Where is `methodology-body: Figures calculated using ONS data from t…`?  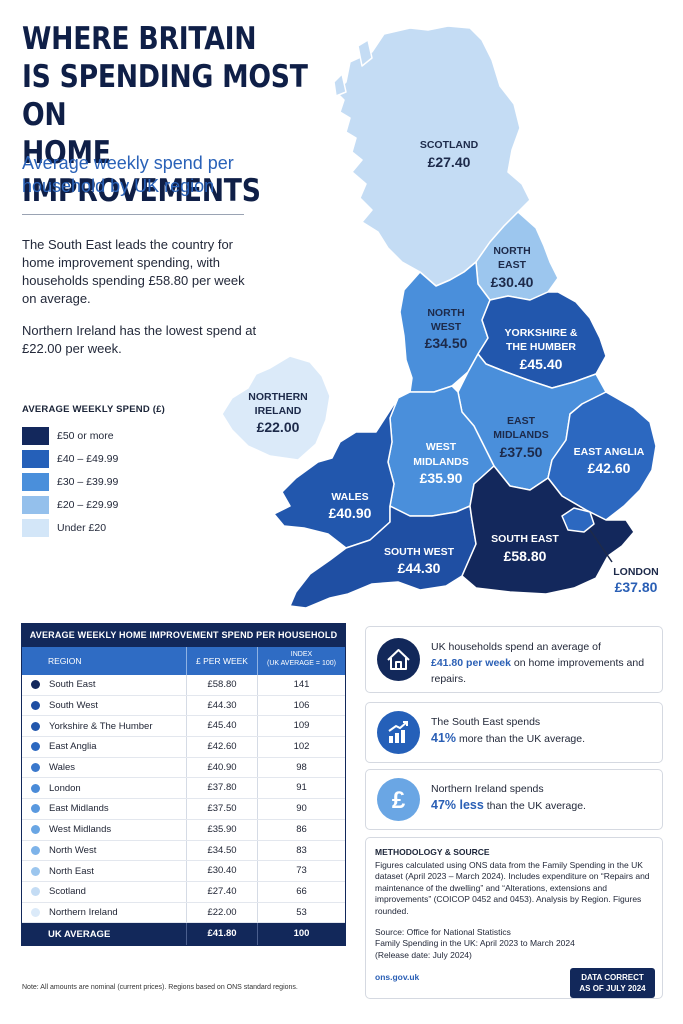 methodology-body: Figures calculated using ONS data from t… is located at coordinates (512, 888).